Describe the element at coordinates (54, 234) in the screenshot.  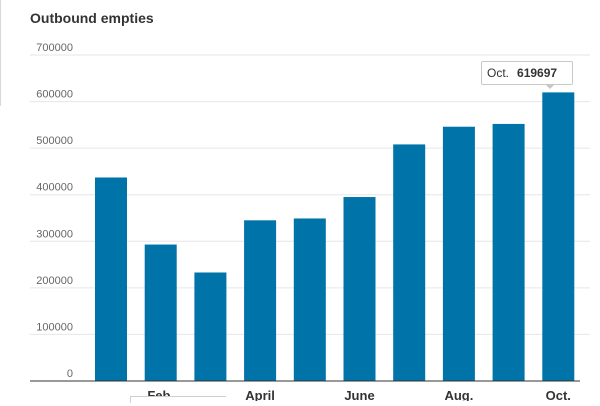
I see `y-tick-label: 300000` at that location.